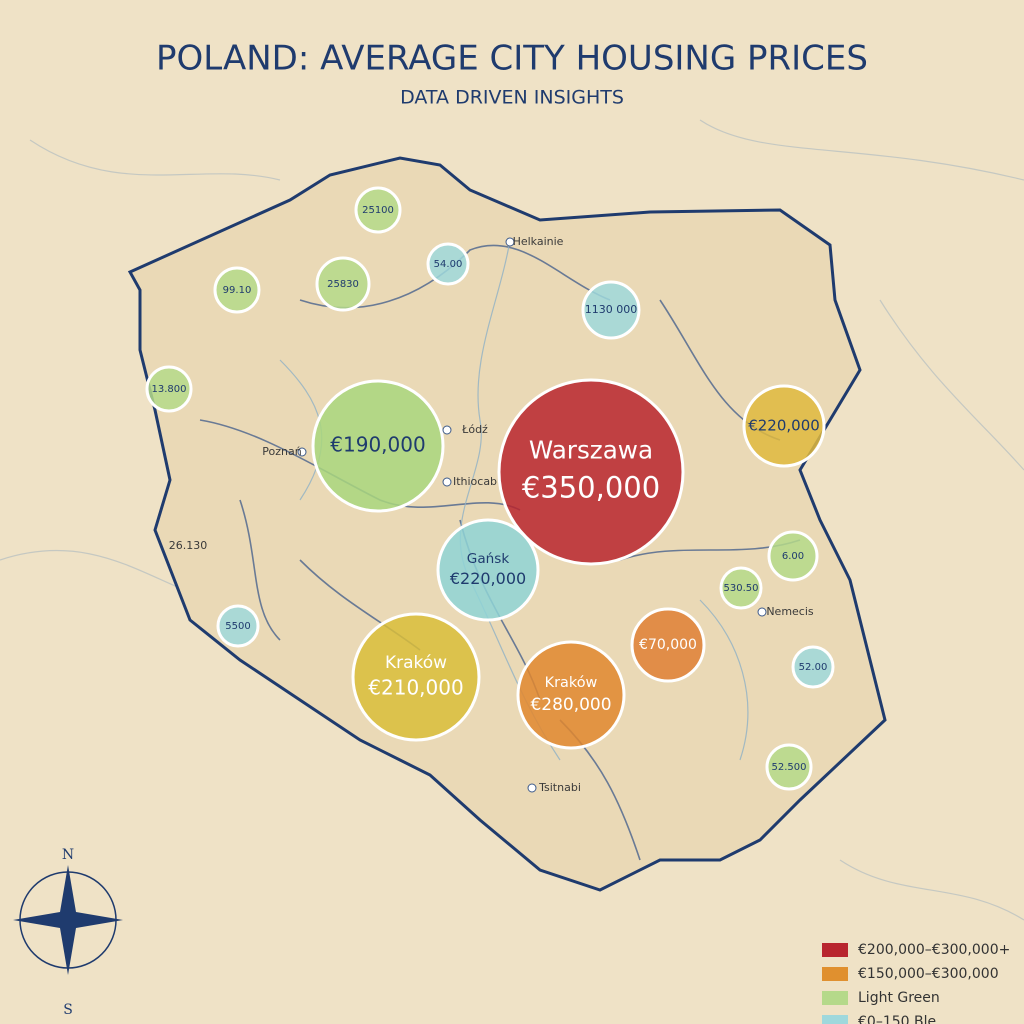 Image resolution: width=1024 pixels, height=1024 pixels. What do you see at coordinates (68, 920) in the screenshot?
I see `compass-star` at bounding box center [68, 920].